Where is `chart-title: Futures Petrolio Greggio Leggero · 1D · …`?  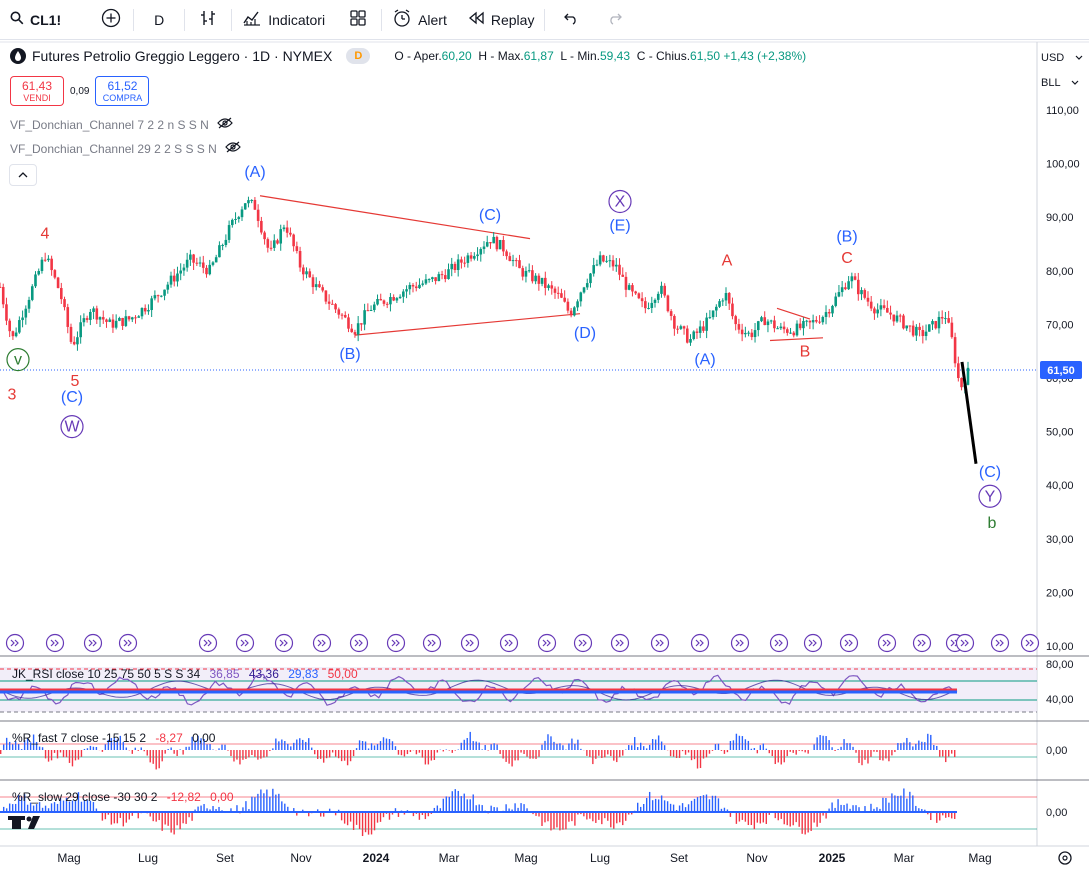 chart-title: Futures Petrolio Greggio Leggero · 1D · … is located at coordinates (182, 56).